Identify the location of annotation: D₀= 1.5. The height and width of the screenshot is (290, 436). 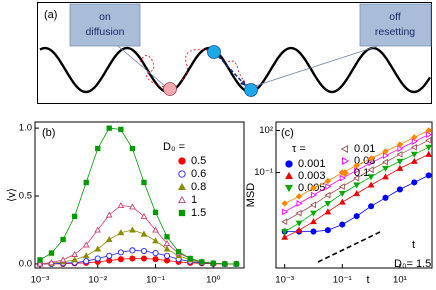
(412, 264).